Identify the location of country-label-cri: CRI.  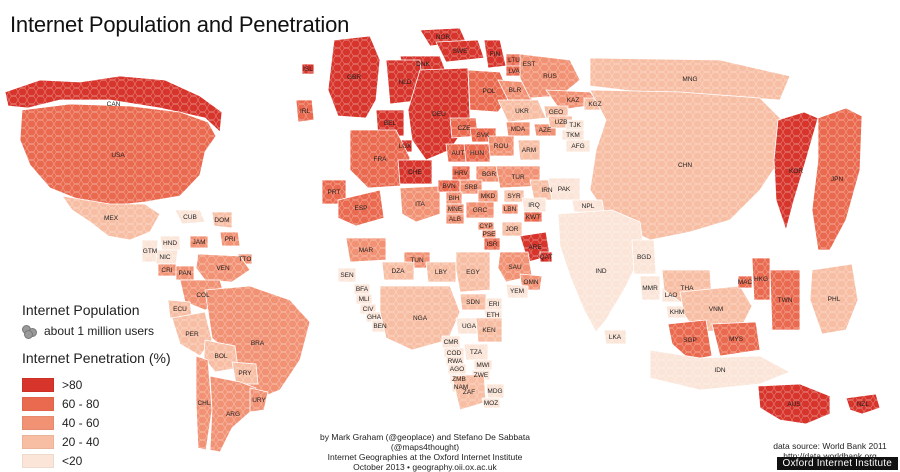
(166, 270).